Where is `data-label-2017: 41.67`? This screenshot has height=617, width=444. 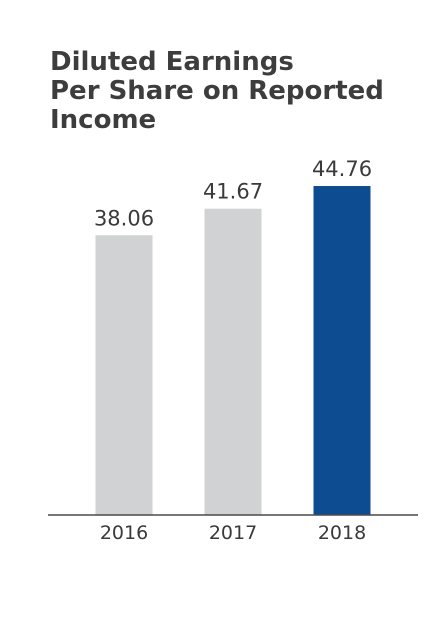
data-label-2017: 41.67 is located at coordinates (233, 192).